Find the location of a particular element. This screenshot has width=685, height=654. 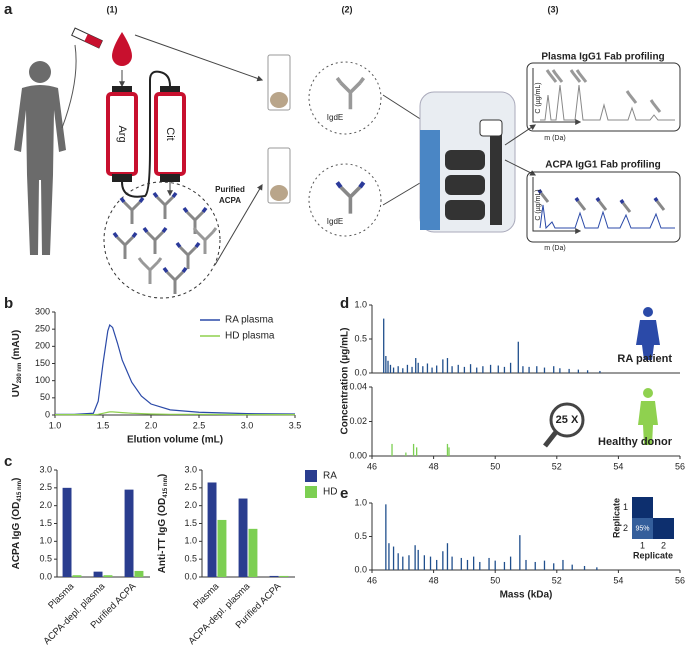

y-tick-label: 300 is located at coordinates (42, 311).